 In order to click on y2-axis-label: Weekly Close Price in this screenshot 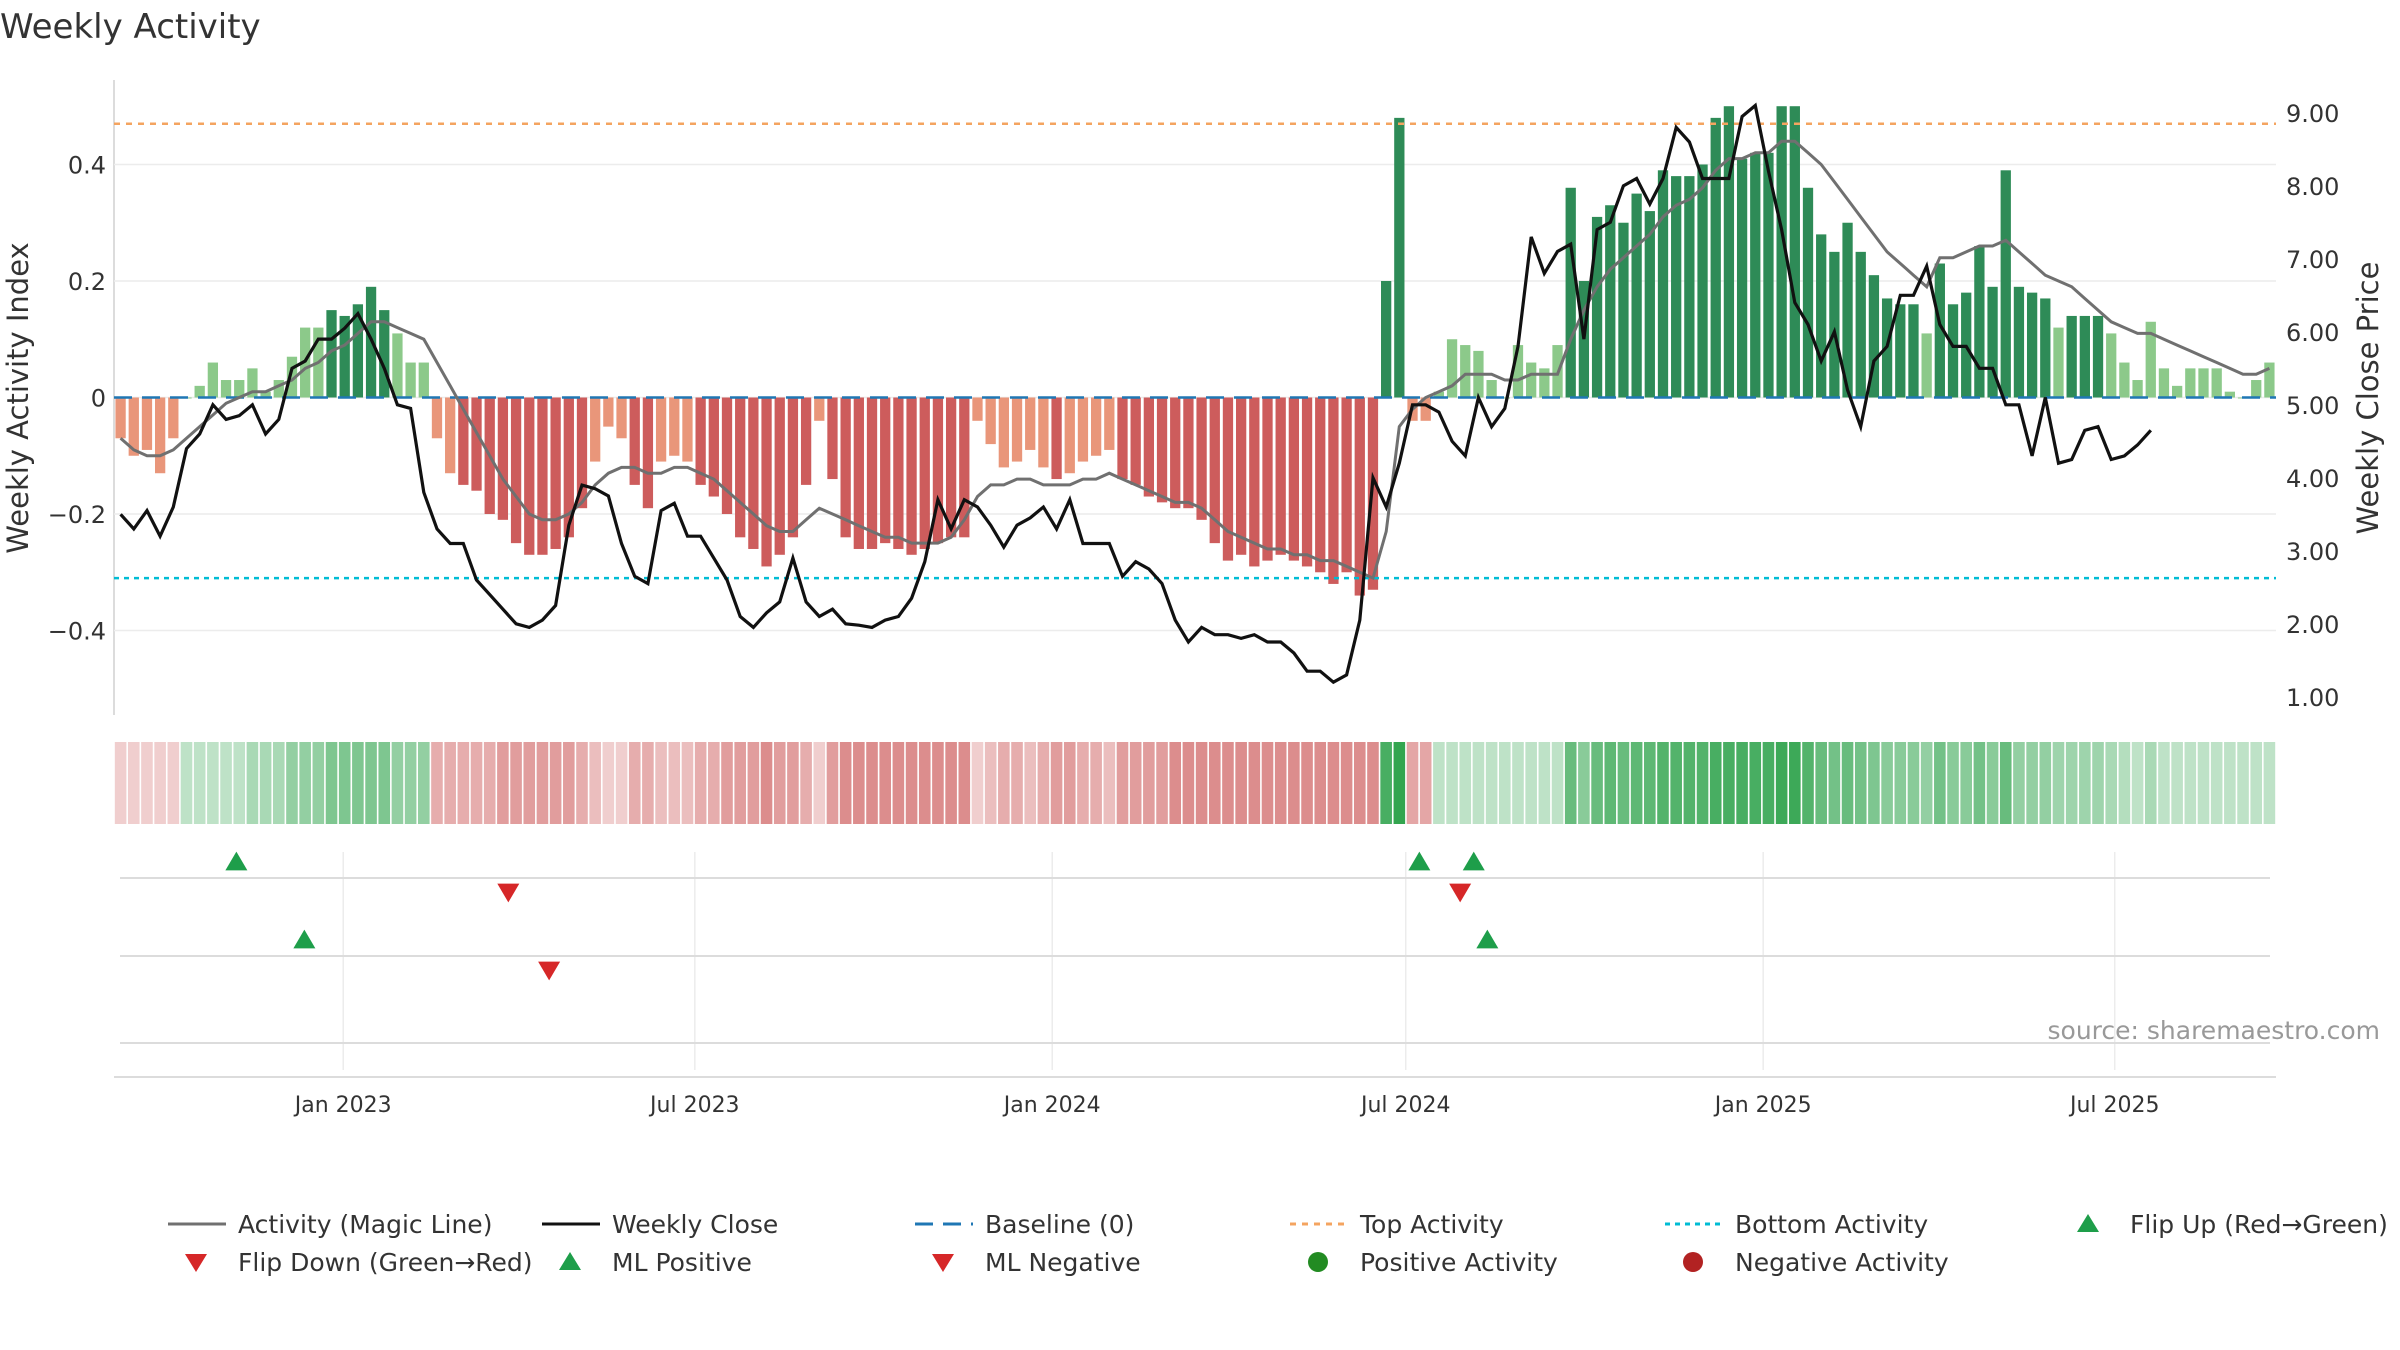, I will do `click(2368, 398)`.